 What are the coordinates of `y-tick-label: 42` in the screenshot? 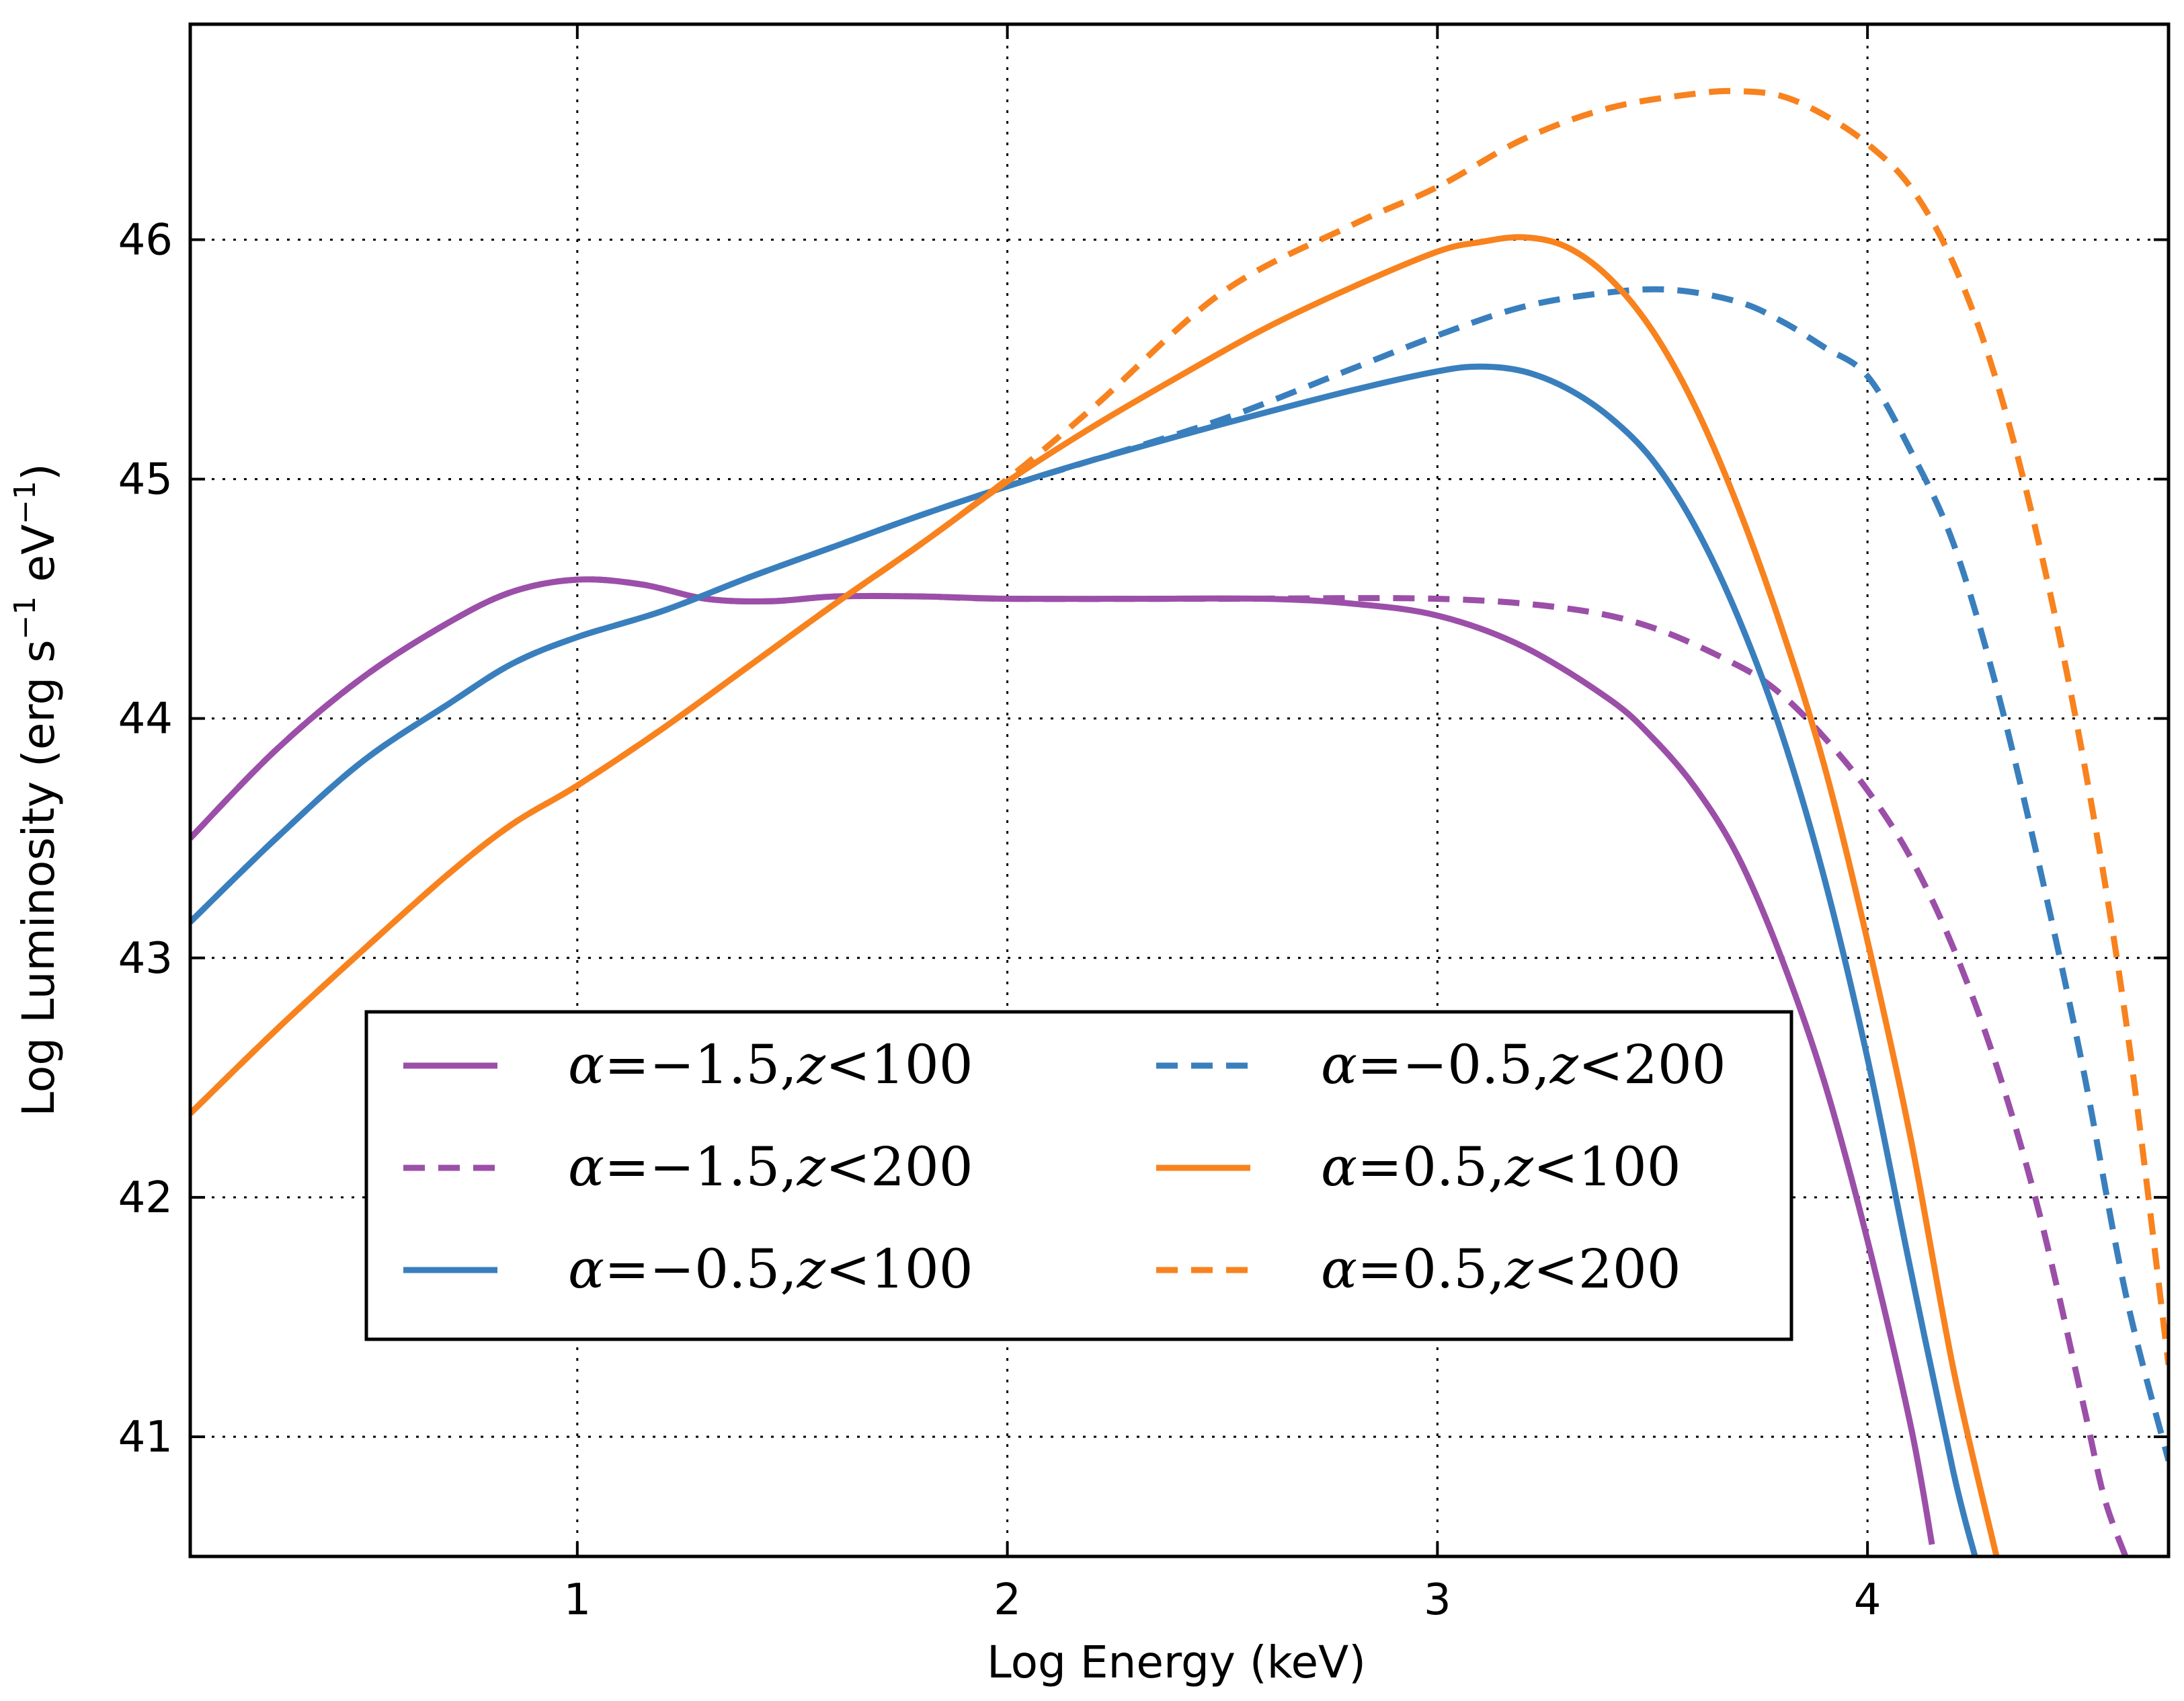 It's located at (145, 1198).